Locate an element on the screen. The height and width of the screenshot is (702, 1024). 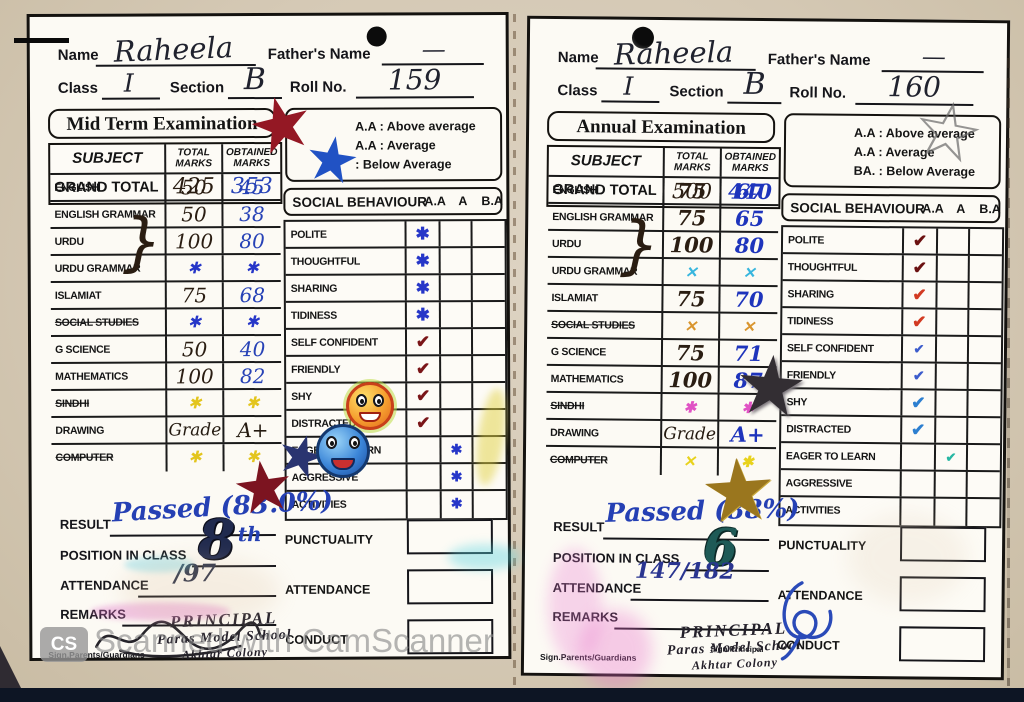
marks-row: ENGLISH GRAMMAR 50 38 is located at coordinates (165, 214).